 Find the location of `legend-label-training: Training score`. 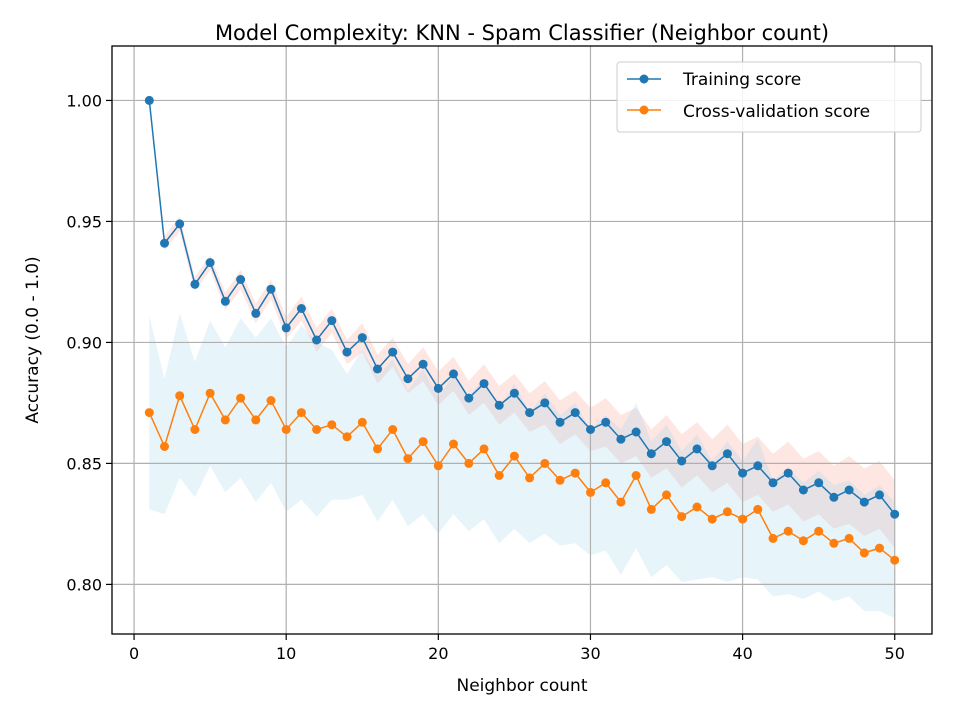

legend-label-training: Training score is located at coordinates (741, 80).